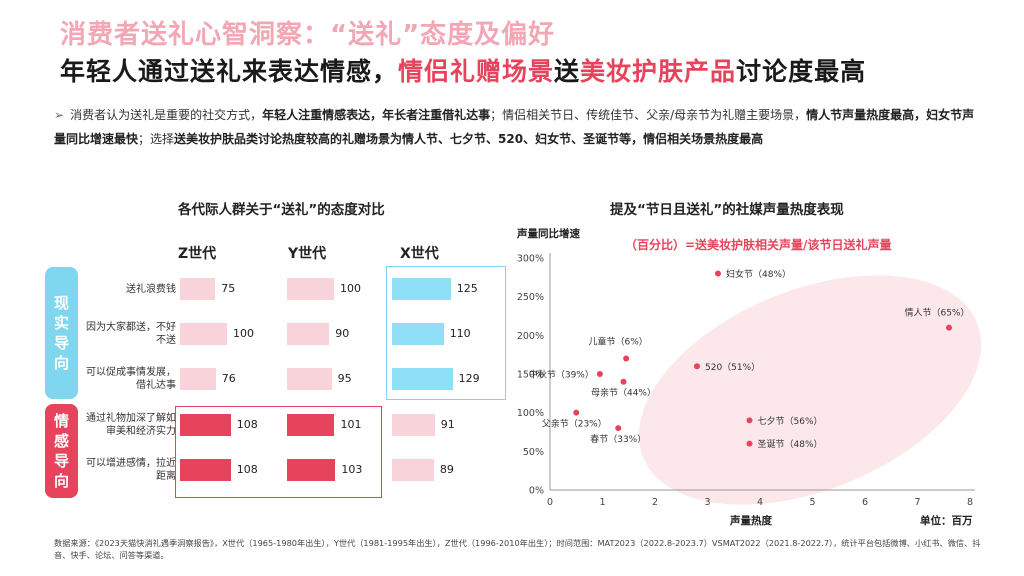 This screenshot has width=1024, height=576. Describe the element at coordinates (760, 502) in the screenshot. I see `x-tick-label: 4` at that location.